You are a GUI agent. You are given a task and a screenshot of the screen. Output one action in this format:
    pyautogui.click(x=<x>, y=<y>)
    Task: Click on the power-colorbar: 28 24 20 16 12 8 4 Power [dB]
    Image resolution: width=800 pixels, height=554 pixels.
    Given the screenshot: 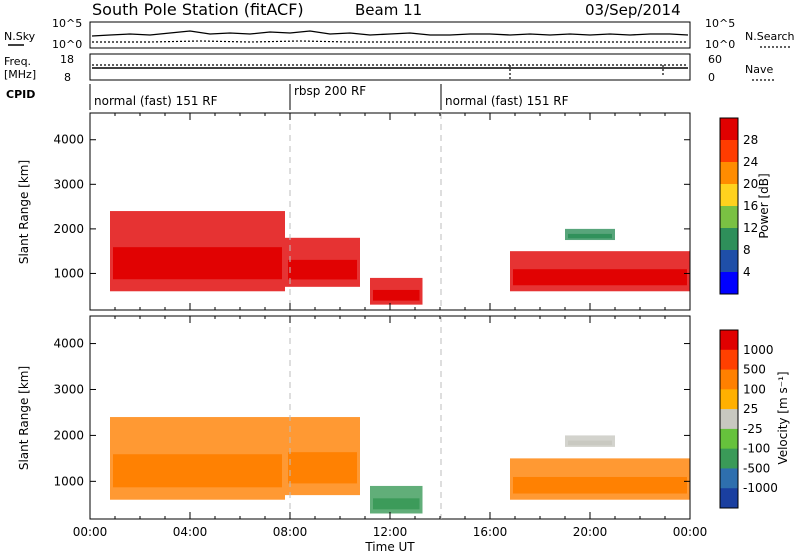 What is the action you would take?
    pyautogui.click(x=745, y=206)
    